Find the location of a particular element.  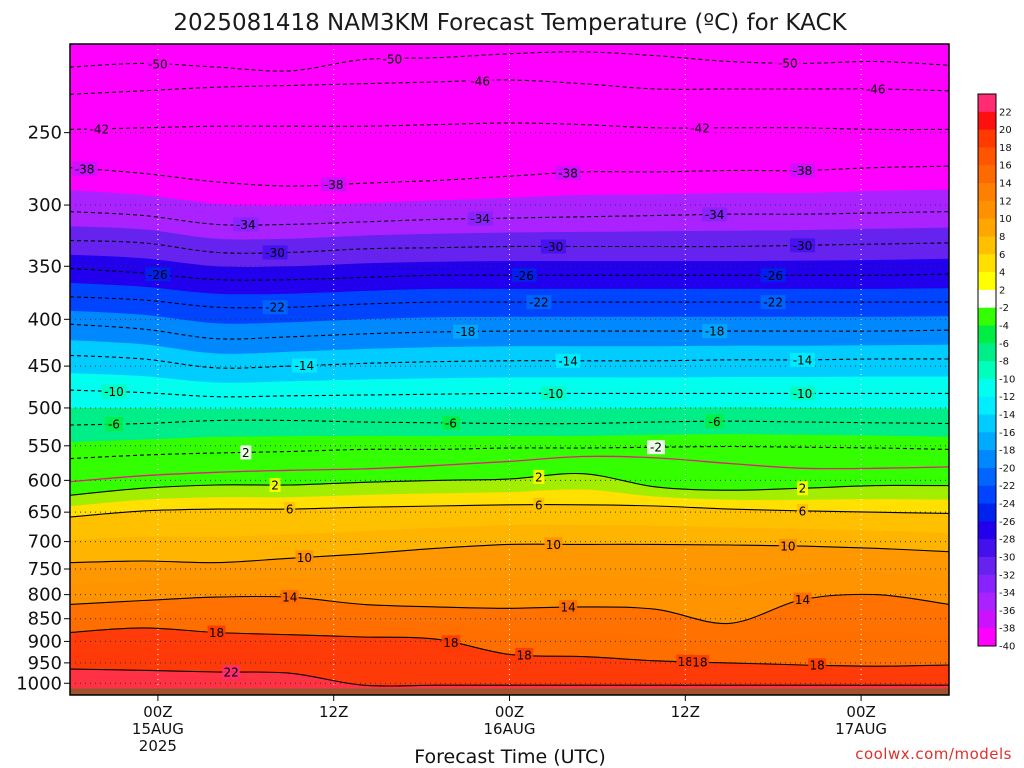

contour-label: 6 is located at coordinates (802, 510).